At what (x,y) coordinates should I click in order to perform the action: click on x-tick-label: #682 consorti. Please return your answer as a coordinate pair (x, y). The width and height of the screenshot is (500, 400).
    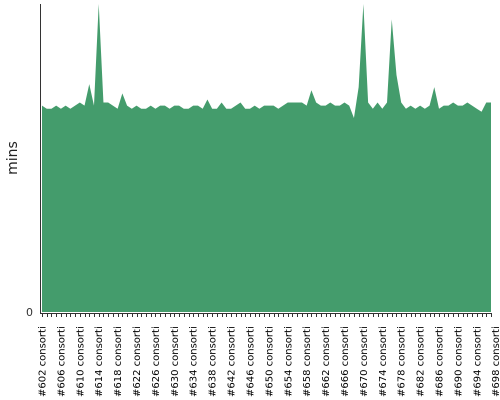
    Looking at the image, I should click on (421, 361).